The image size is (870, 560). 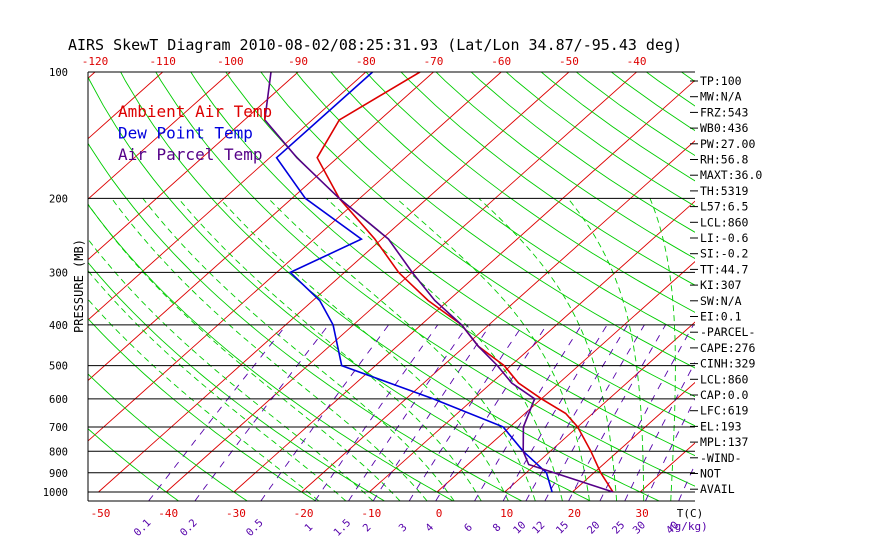 What do you see at coordinates (366, 61) in the screenshot?
I see `top-temp-tick-label: -80` at bounding box center [366, 61].